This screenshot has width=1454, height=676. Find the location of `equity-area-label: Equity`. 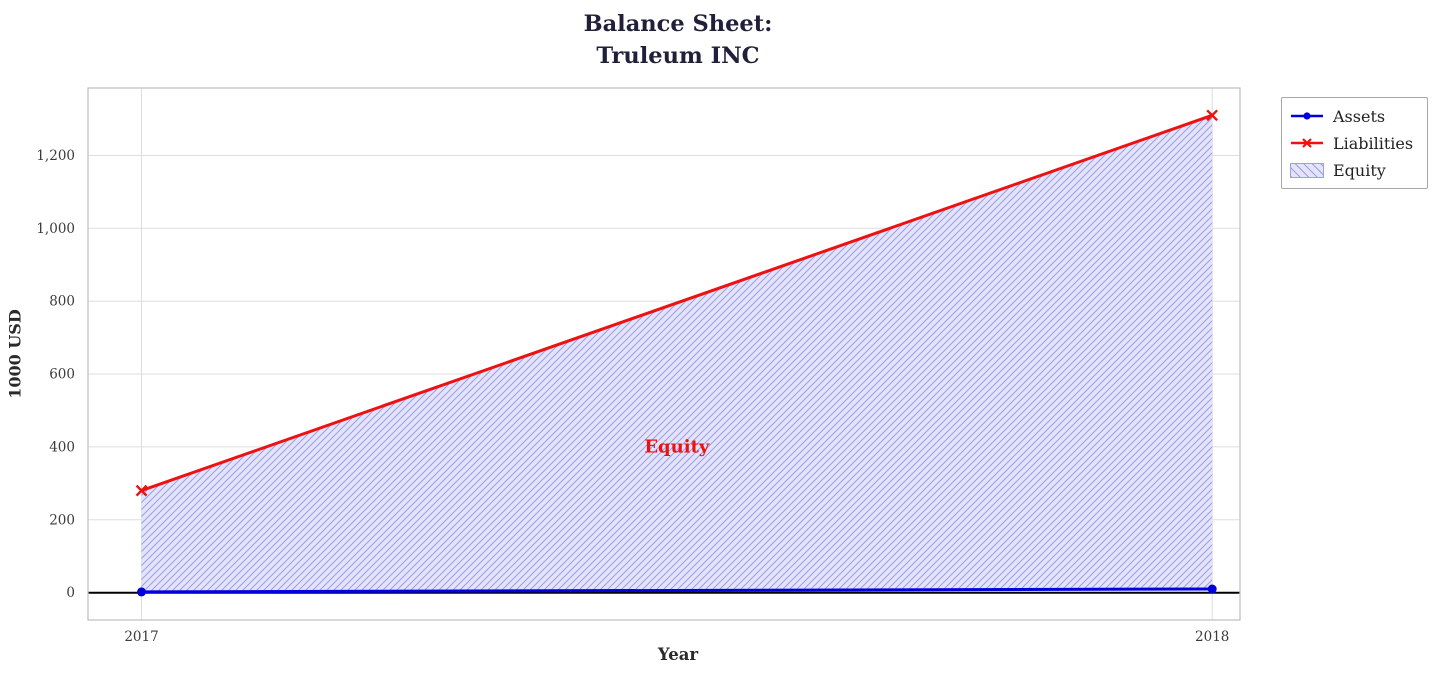

equity-area-label: Equity is located at coordinates (677, 447).